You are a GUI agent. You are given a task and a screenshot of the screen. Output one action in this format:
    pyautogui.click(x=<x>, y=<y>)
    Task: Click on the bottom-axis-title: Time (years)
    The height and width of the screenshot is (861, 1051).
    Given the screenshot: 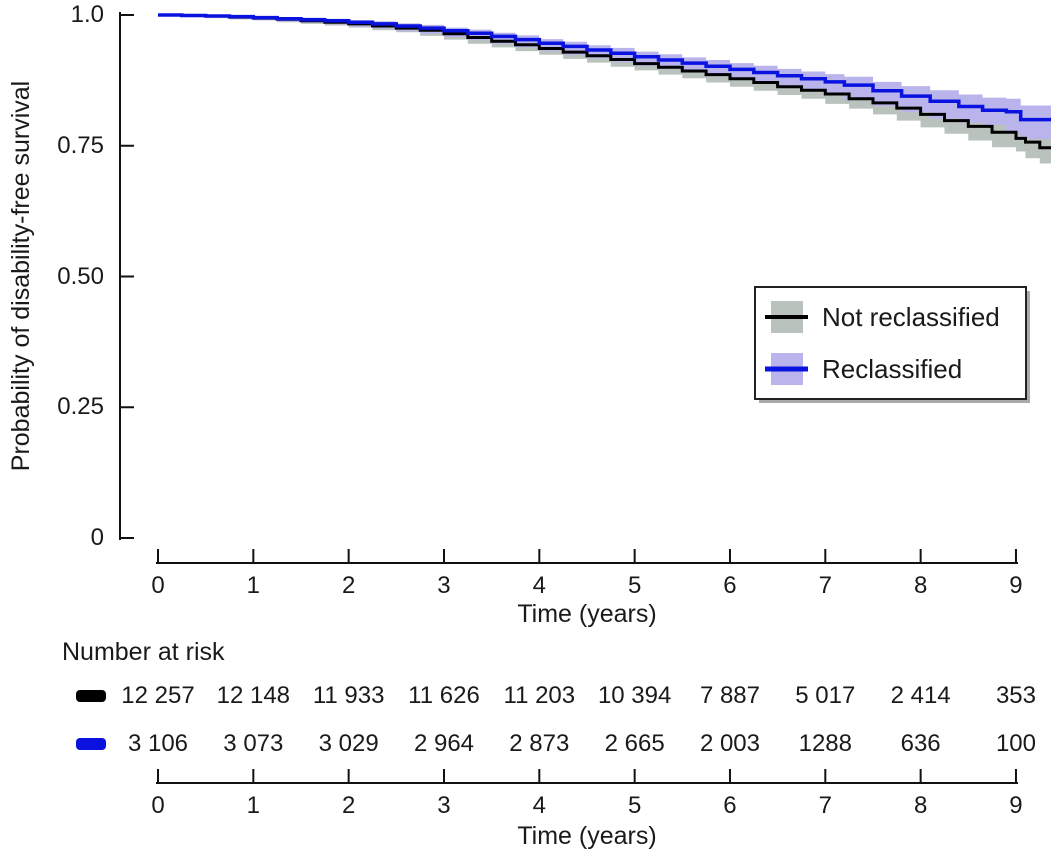 What is the action you would take?
    pyautogui.click(x=587, y=836)
    